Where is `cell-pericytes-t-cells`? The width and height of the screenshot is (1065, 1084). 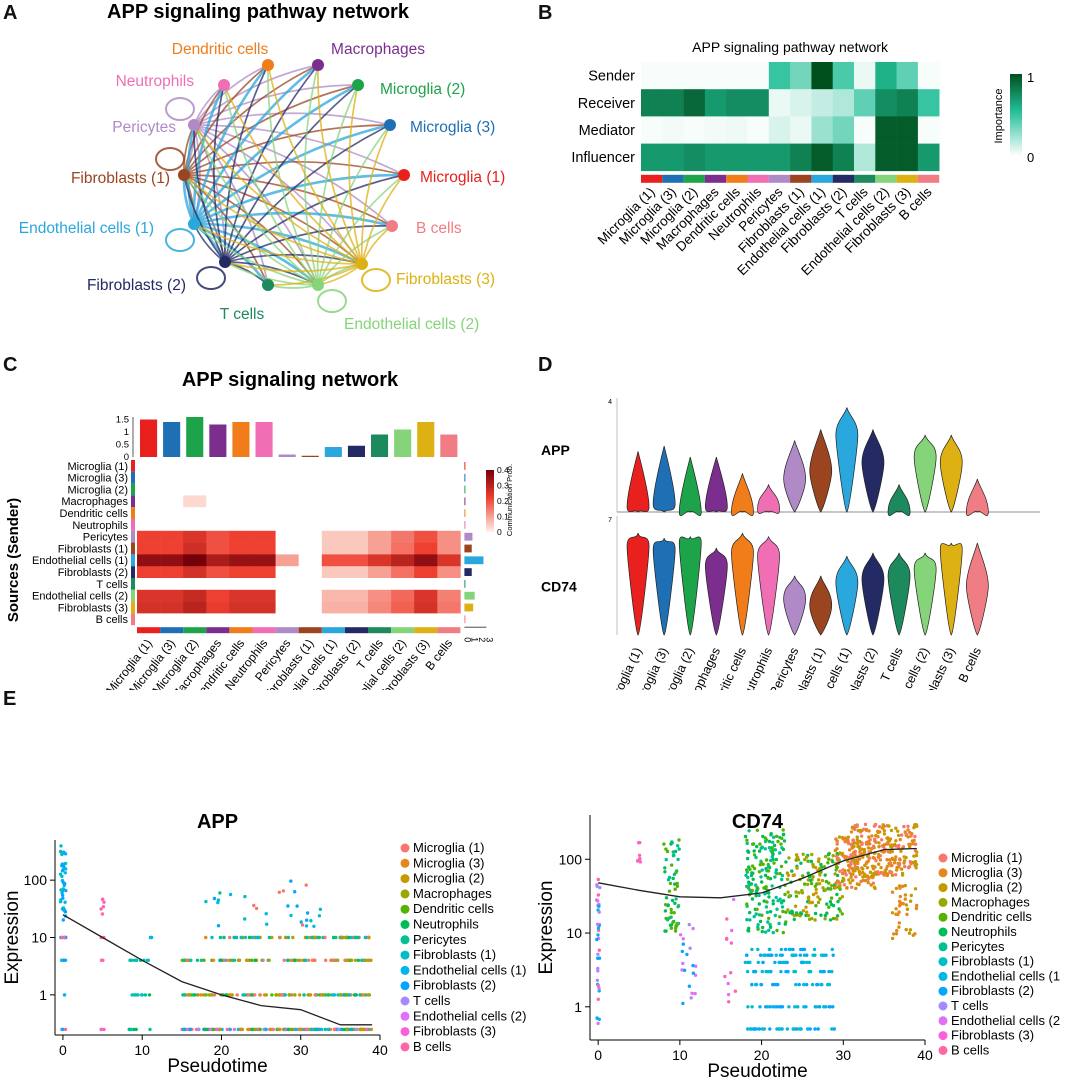
cell-pericytes-t-cells is located at coordinates (380, 536).